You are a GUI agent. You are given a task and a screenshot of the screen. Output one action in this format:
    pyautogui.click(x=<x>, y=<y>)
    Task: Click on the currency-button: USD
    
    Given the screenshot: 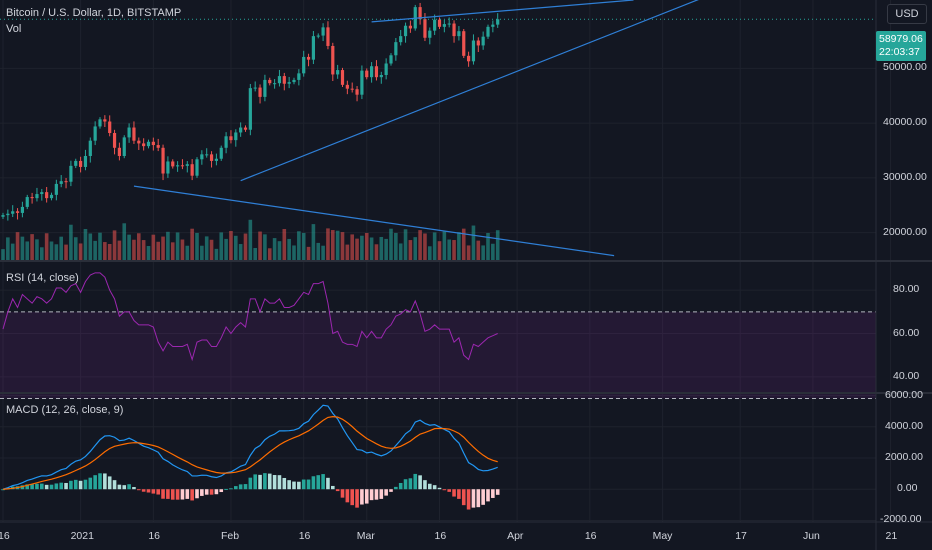 What is the action you would take?
    pyautogui.click(x=907, y=14)
    